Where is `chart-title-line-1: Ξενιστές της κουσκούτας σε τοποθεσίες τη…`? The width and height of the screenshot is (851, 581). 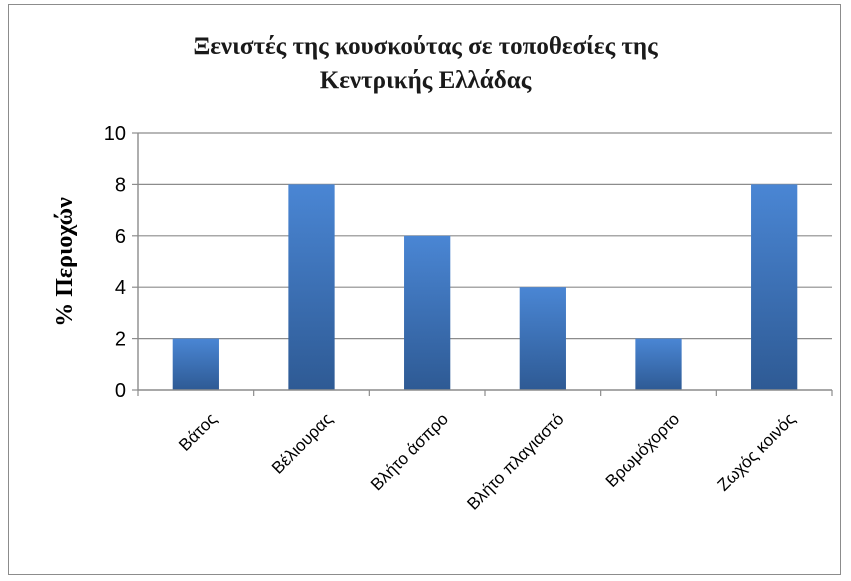
chart-title-line-1: Ξενιστές της κουσκούτας σε τοποθεσίες τη… is located at coordinates (425, 46).